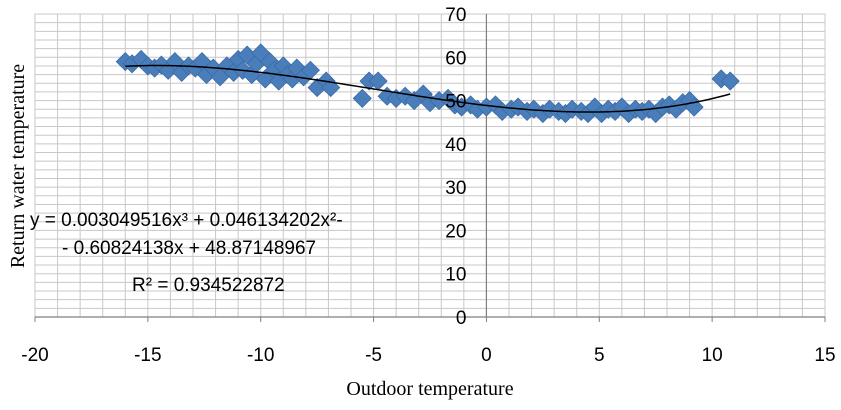  Describe the element at coordinates (824, 355) in the screenshot. I see `x-tick-label: 15` at that location.